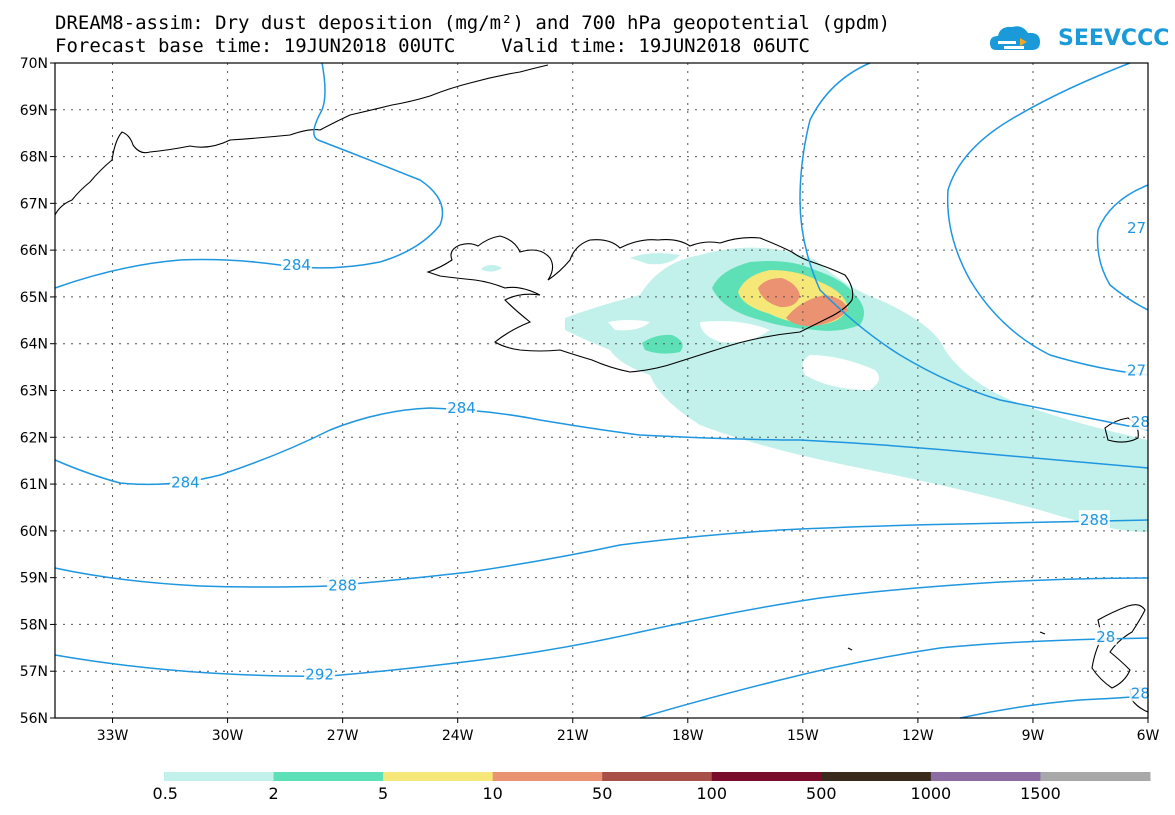  What do you see at coordinates (34, 345) in the screenshot?
I see `lat-tick-label: 64N` at bounding box center [34, 345].